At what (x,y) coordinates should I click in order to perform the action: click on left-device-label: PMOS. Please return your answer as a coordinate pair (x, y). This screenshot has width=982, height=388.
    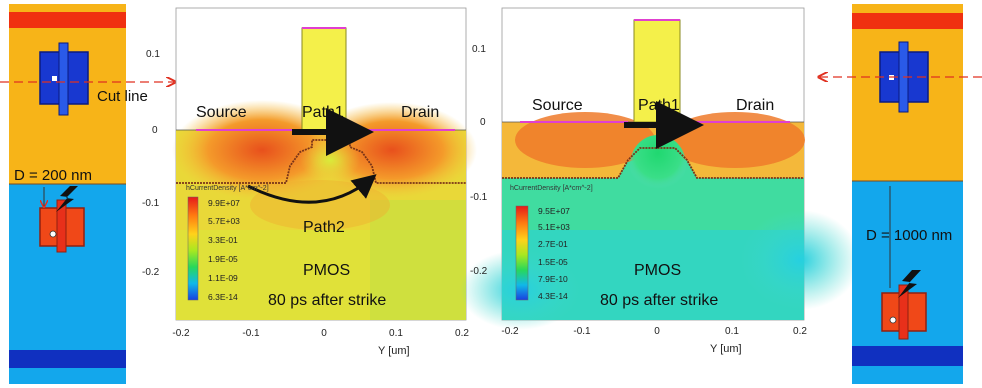
    Looking at the image, I should click on (326, 270).